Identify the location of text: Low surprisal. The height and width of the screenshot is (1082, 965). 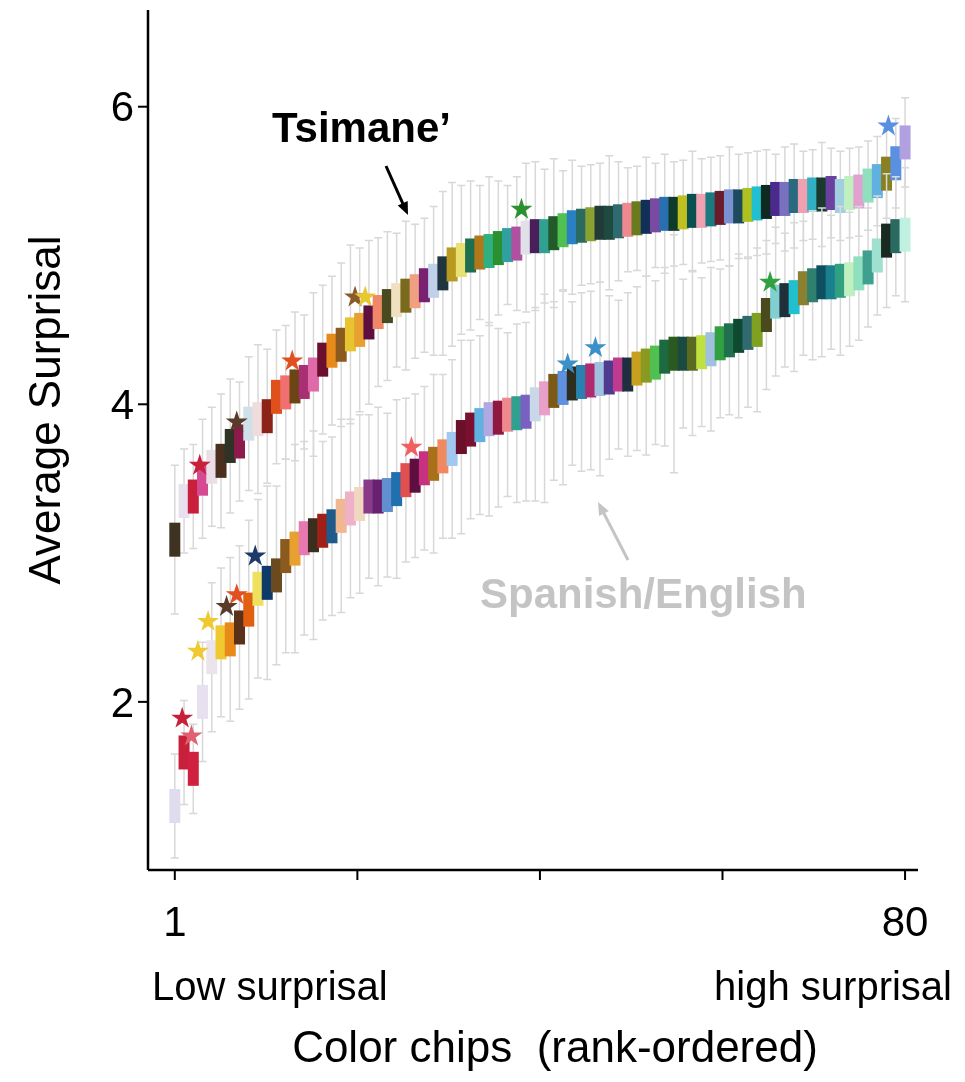
(270, 986).